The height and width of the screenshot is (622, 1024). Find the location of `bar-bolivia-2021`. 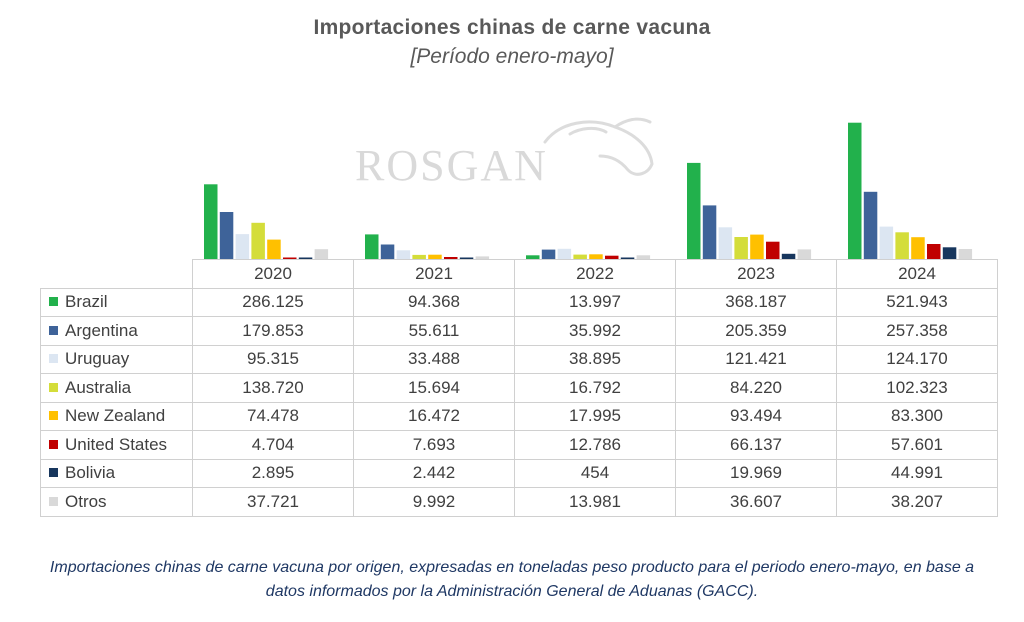

bar-bolivia-2021 is located at coordinates (466, 258).